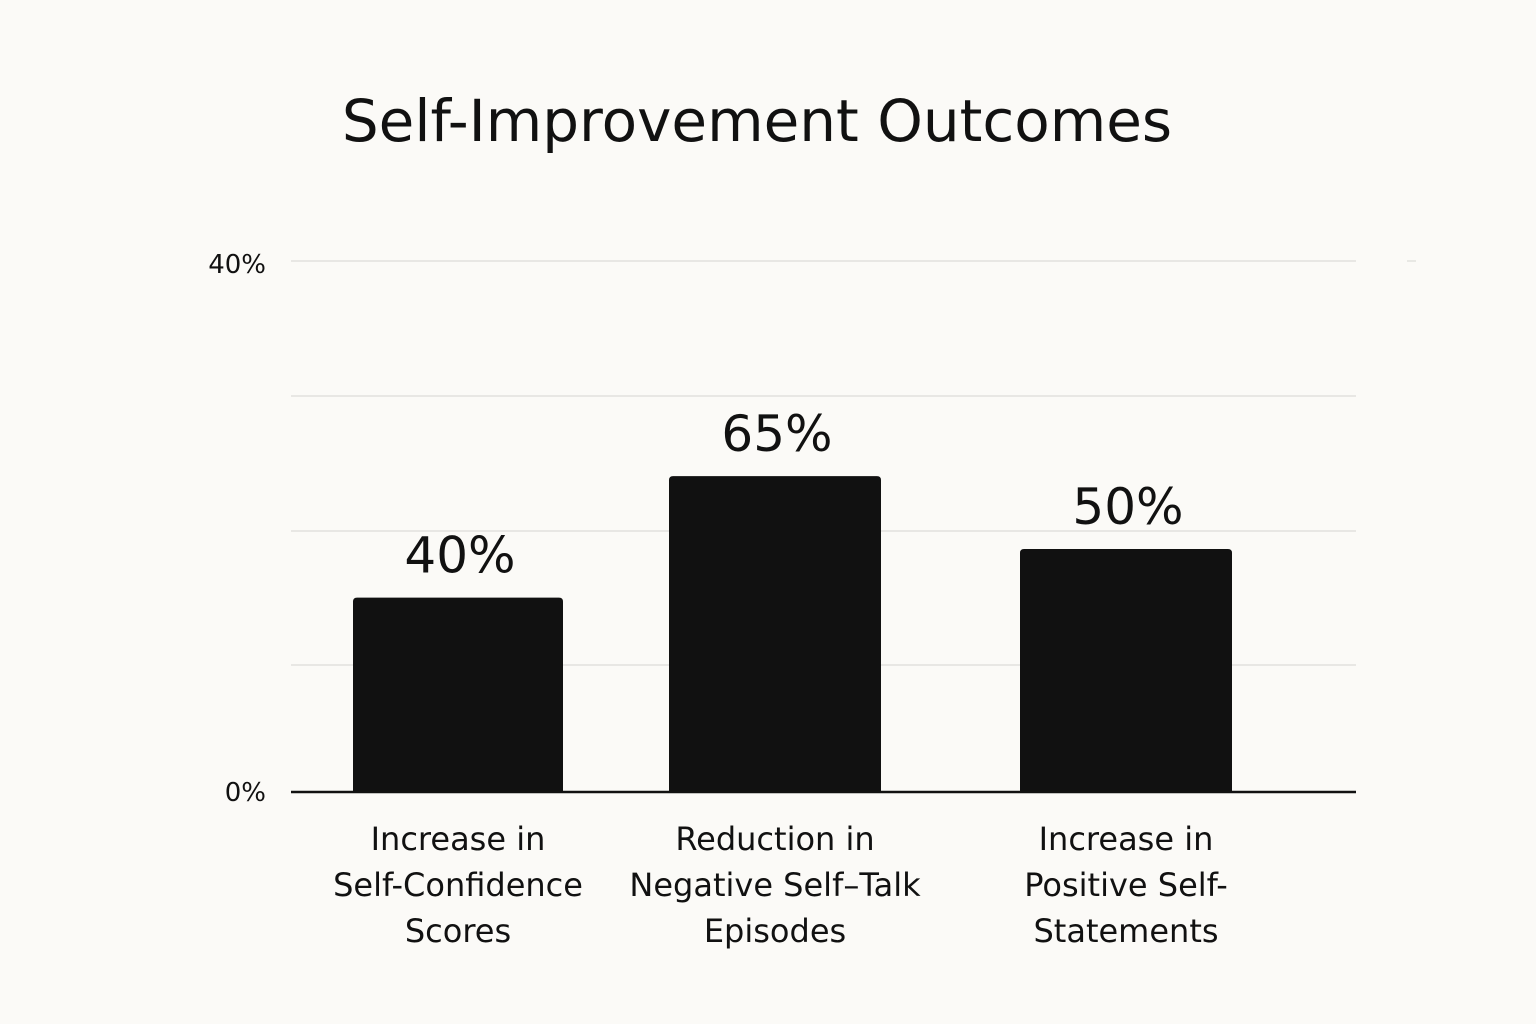  I want to click on y-tick-label: 40%, so click(237, 265).